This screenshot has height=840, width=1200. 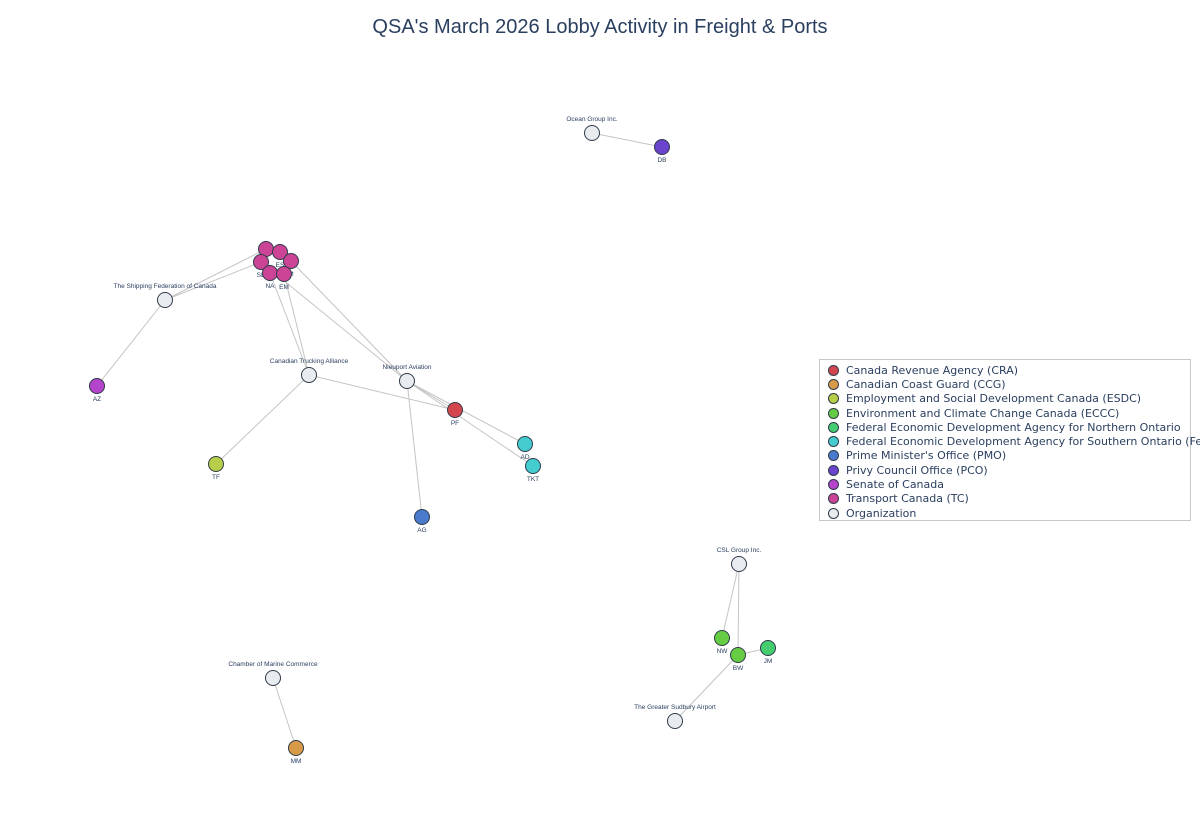 What do you see at coordinates (1009, 513) in the screenshot?
I see `legend-item-org: Organization` at bounding box center [1009, 513].